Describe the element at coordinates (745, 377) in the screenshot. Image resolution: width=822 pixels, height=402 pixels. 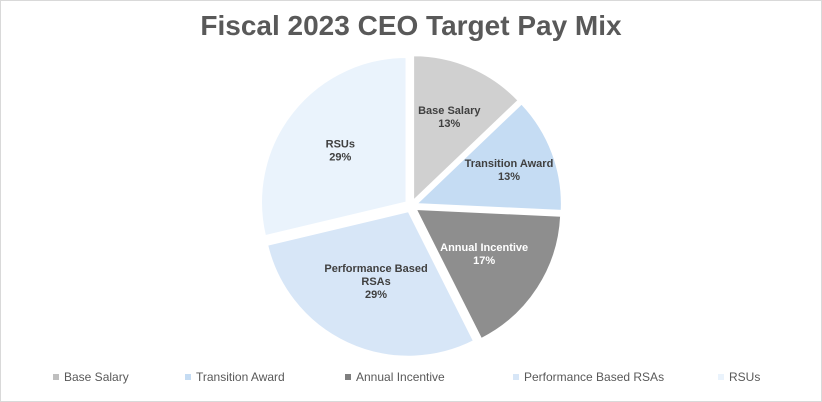
I see `legend-label: RSUs` at that location.